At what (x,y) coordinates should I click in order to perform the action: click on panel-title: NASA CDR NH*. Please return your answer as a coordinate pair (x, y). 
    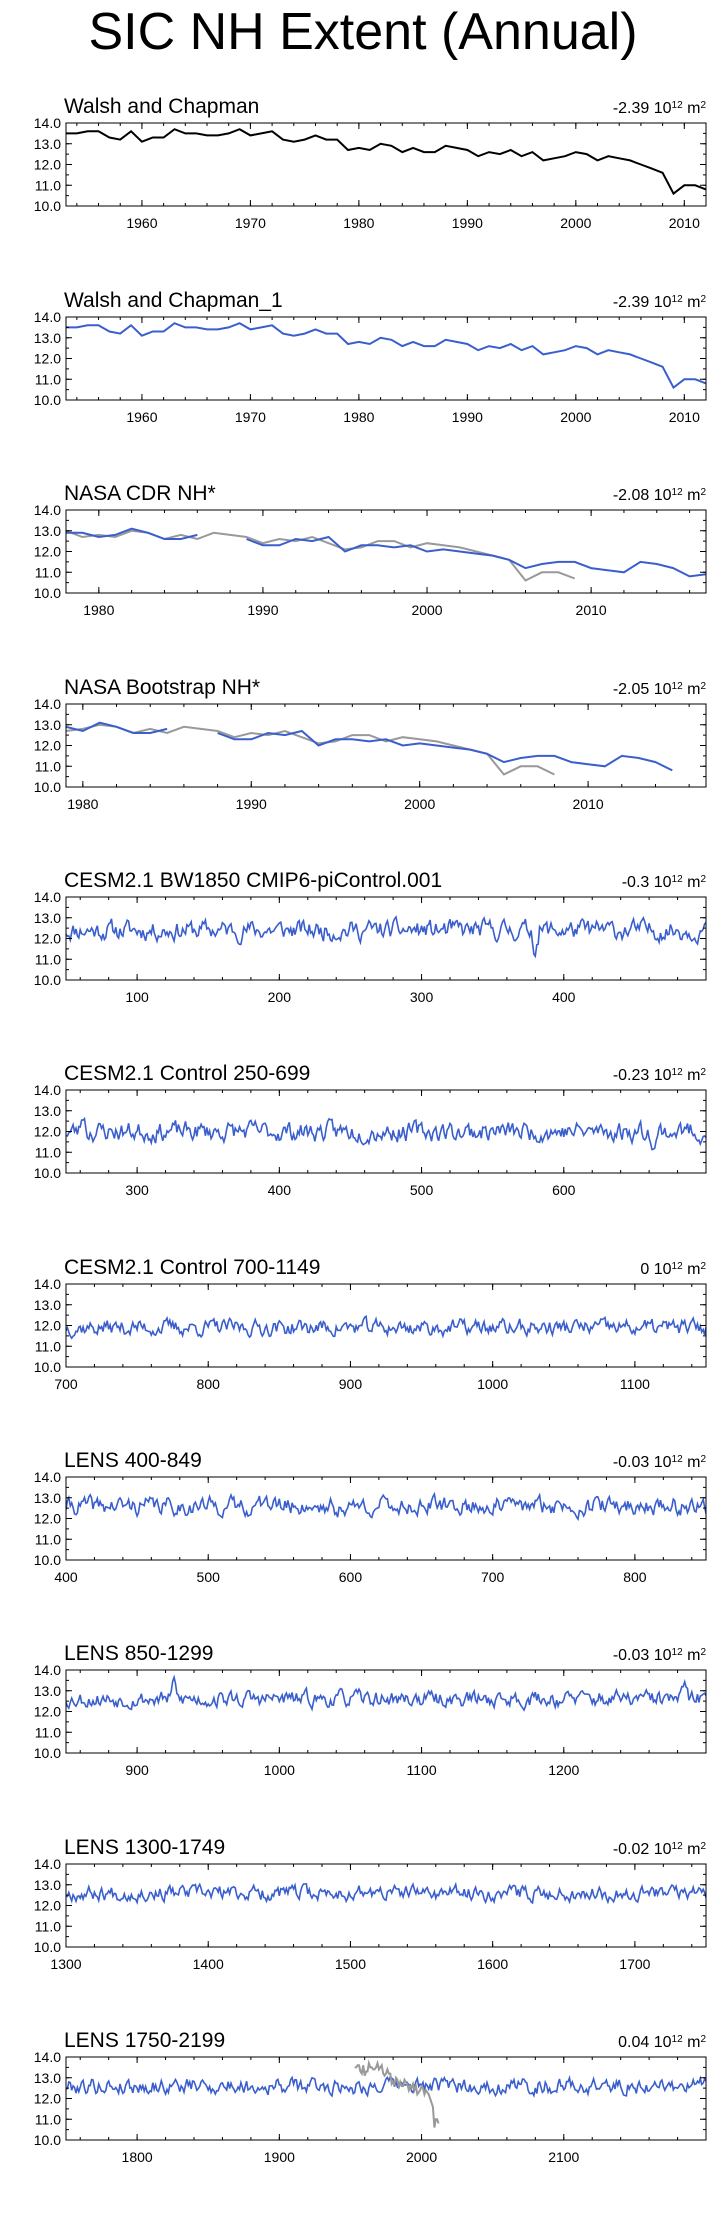
    Looking at the image, I should click on (140, 493).